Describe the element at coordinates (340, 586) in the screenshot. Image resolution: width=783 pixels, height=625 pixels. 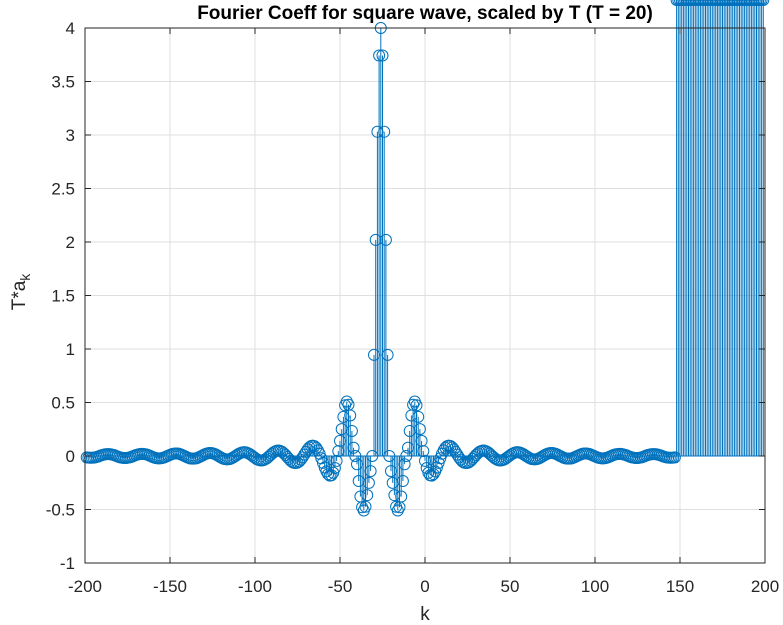
I see `x-tick-label: -50` at that location.